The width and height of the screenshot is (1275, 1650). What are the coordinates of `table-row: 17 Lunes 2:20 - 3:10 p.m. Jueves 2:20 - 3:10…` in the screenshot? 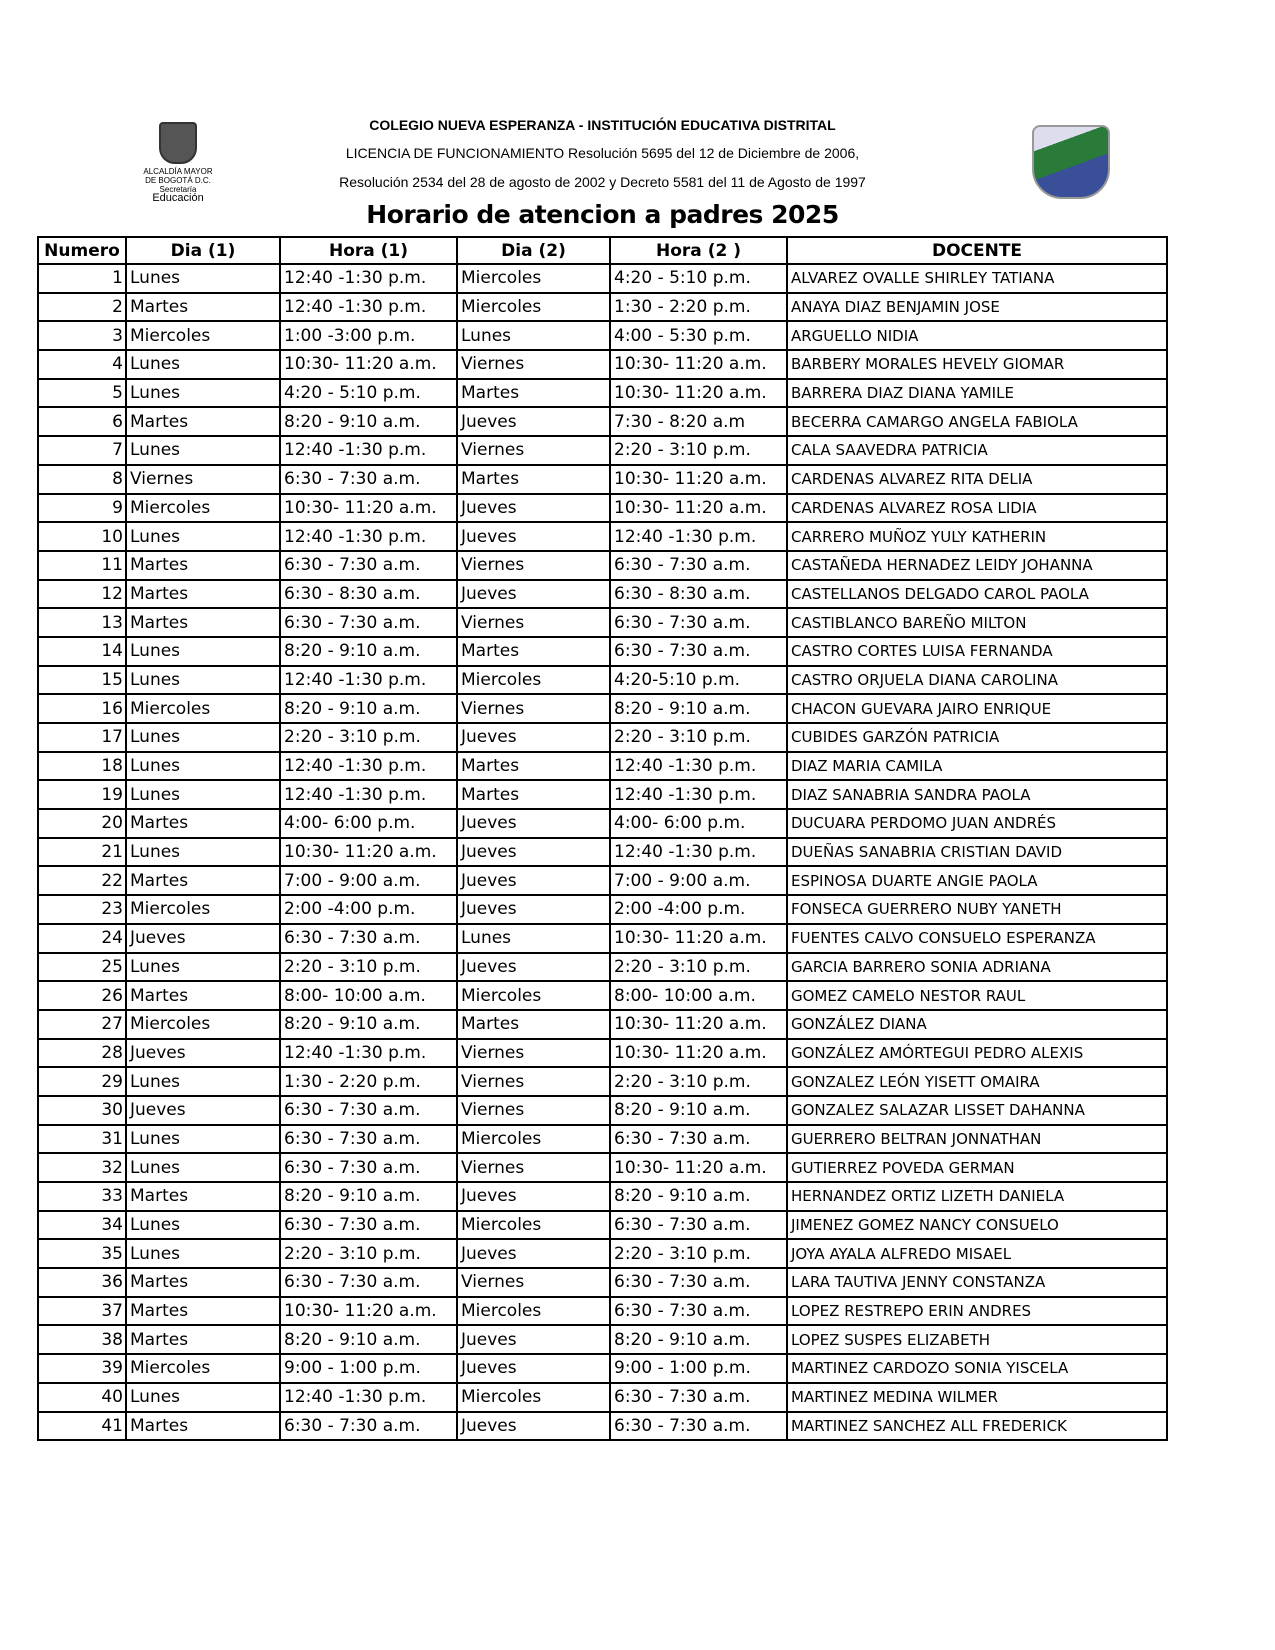 It's located at (602, 737).